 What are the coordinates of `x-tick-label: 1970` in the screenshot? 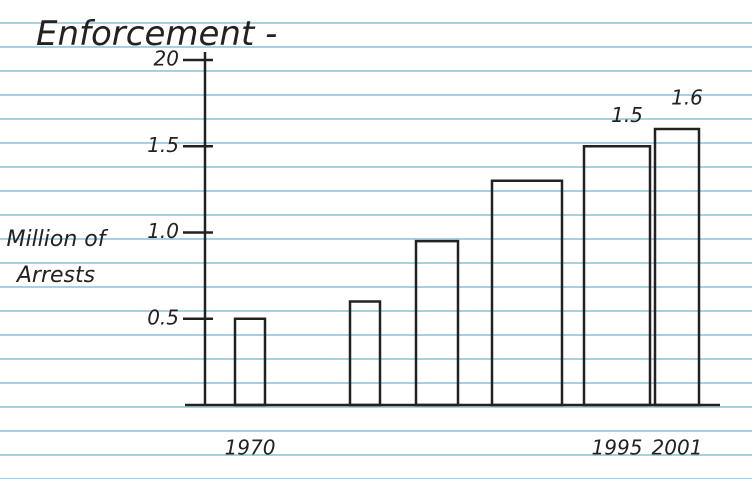 It's located at (250, 448).